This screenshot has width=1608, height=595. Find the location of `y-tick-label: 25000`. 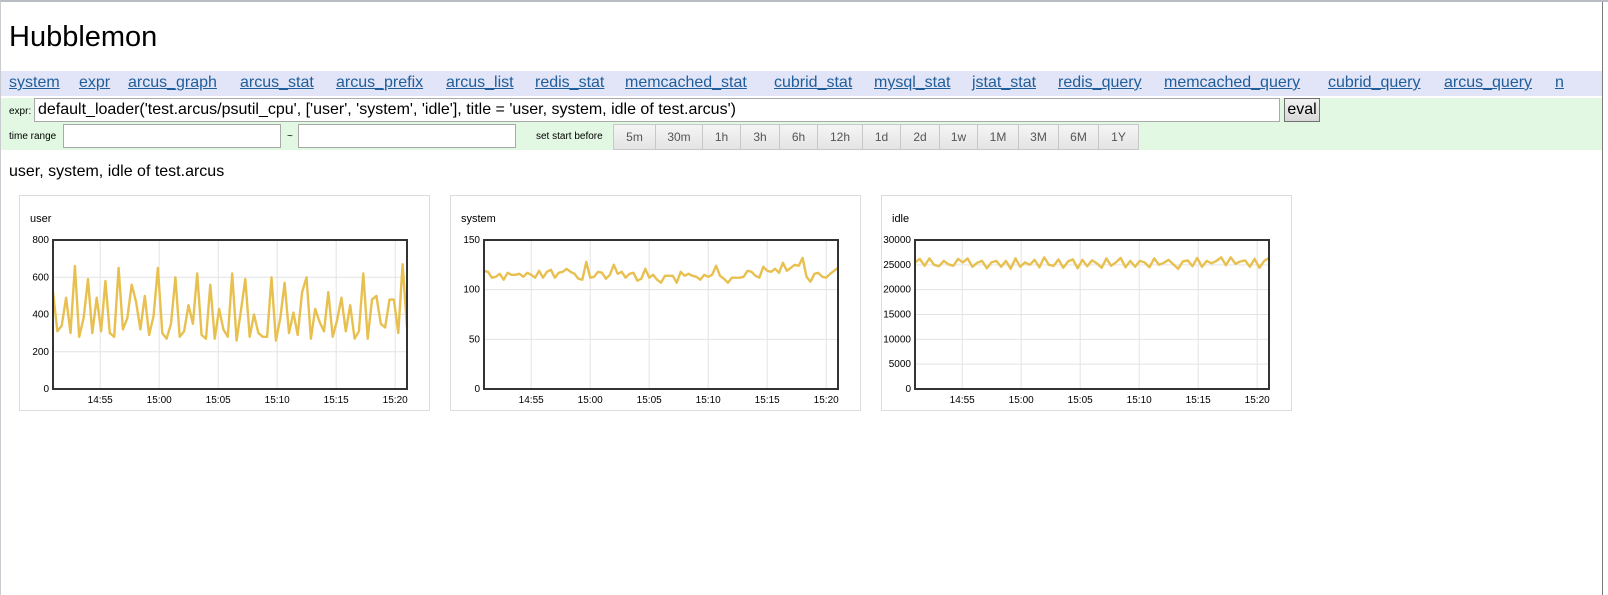

y-tick-label: 25000 is located at coordinates (897, 265).